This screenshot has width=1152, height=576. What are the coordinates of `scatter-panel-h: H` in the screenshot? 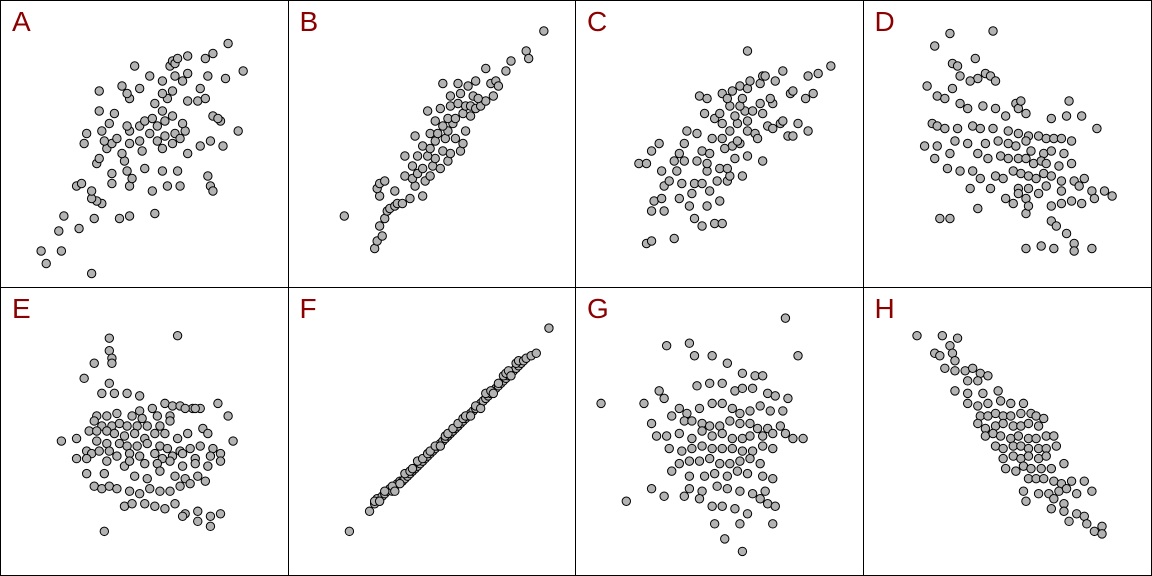 It's located at (1008, 431).